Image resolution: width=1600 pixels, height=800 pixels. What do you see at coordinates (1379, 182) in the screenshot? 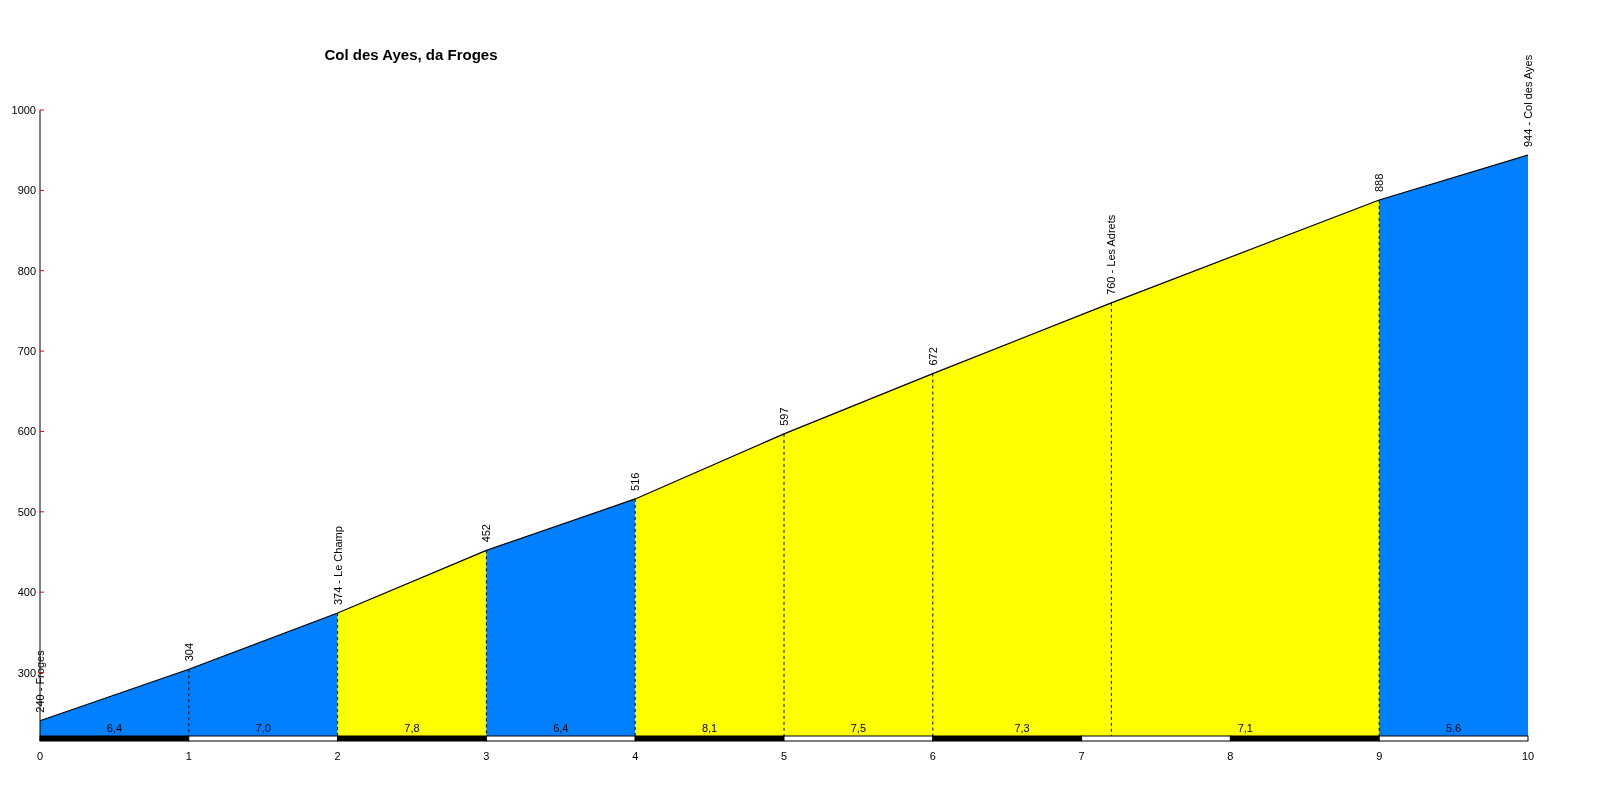
I see `annotation: 888` at bounding box center [1379, 182].